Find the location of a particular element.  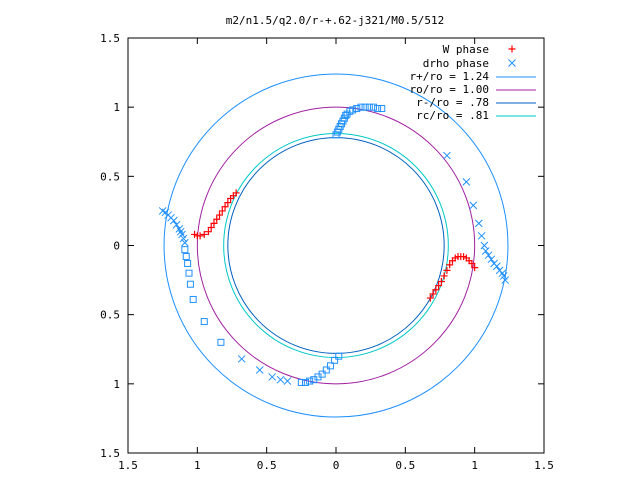

x-tick-label: 0 is located at coordinates (336, 465).